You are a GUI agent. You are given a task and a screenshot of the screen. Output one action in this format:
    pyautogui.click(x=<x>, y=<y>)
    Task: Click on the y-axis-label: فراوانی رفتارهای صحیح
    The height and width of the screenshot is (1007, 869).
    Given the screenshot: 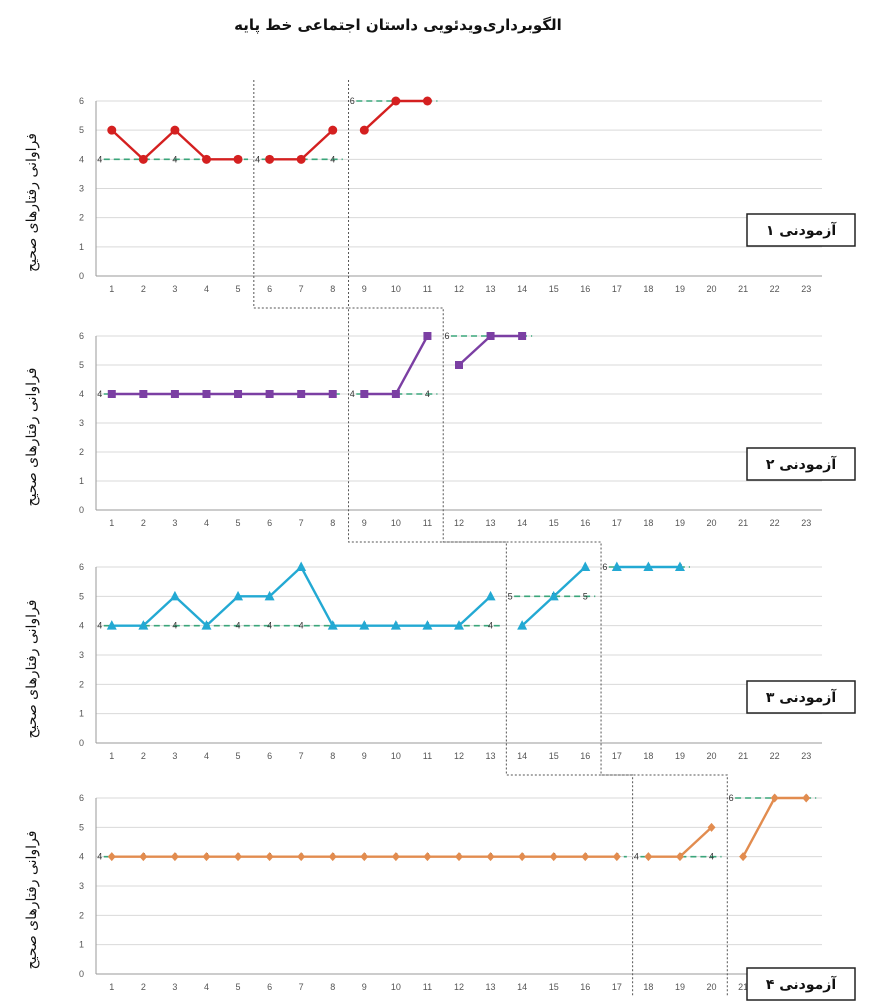 What is the action you would take?
    pyautogui.click(x=32, y=669)
    